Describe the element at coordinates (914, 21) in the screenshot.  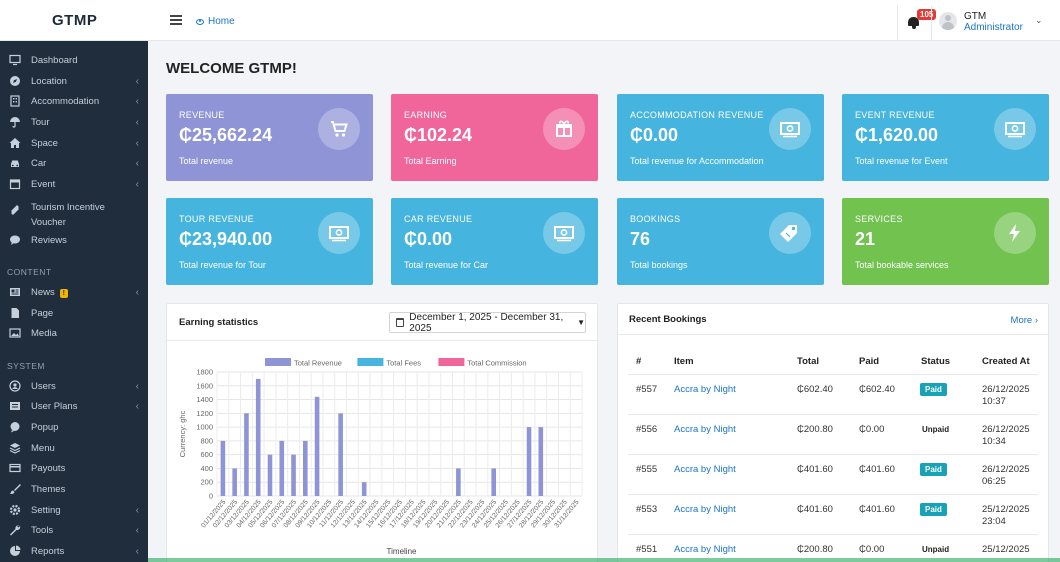
I see `notifications-bell-icon` at that location.